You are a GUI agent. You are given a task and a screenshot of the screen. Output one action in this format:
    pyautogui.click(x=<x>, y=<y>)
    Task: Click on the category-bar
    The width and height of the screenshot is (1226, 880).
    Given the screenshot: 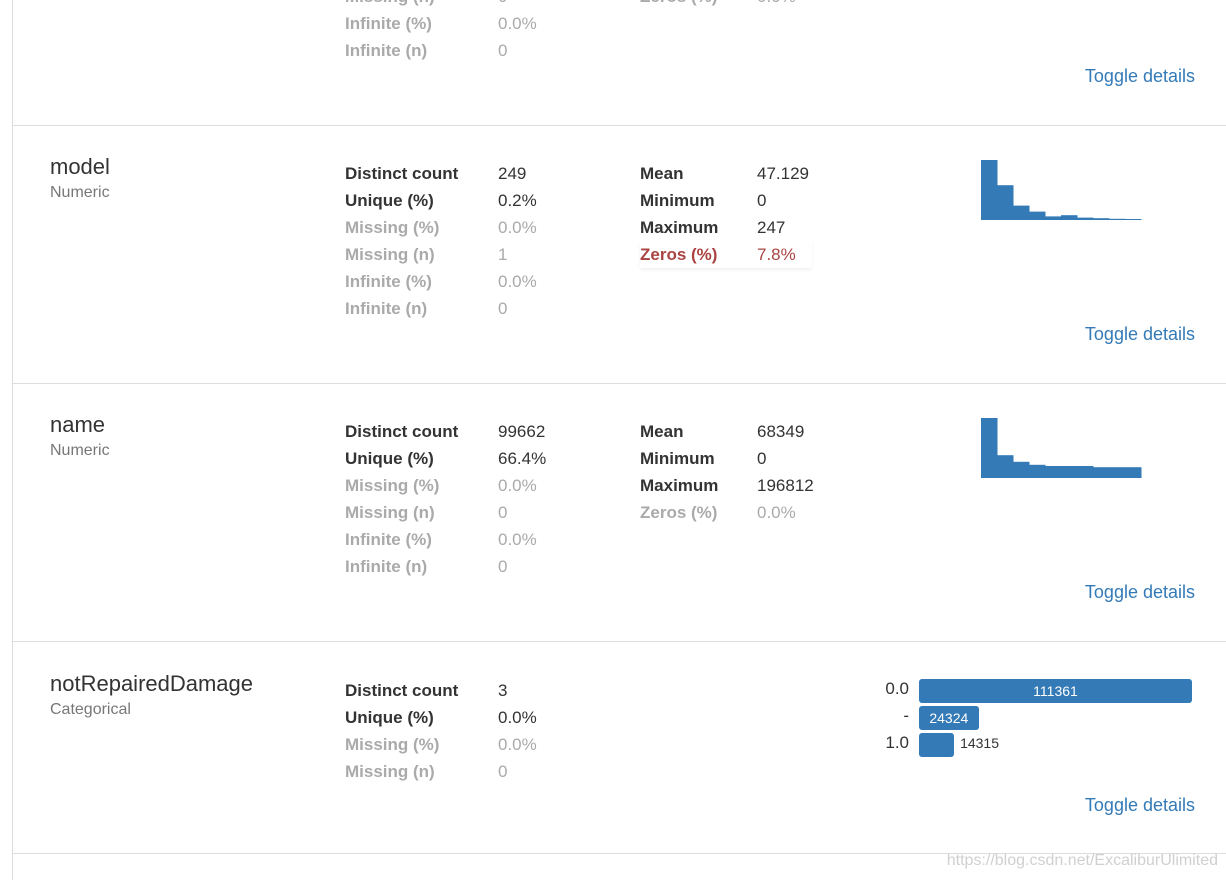 What is the action you would take?
    pyautogui.click(x=937, y=745)
    